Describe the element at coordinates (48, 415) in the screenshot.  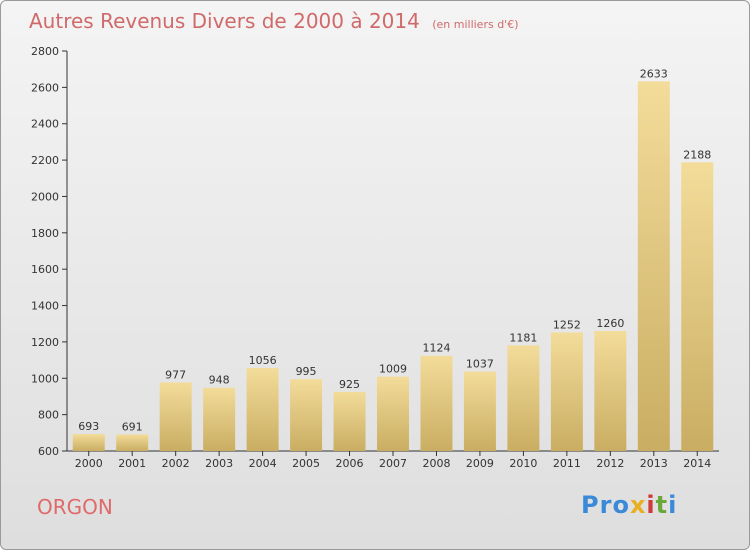
I see `y-tick-label: 800` at that location.